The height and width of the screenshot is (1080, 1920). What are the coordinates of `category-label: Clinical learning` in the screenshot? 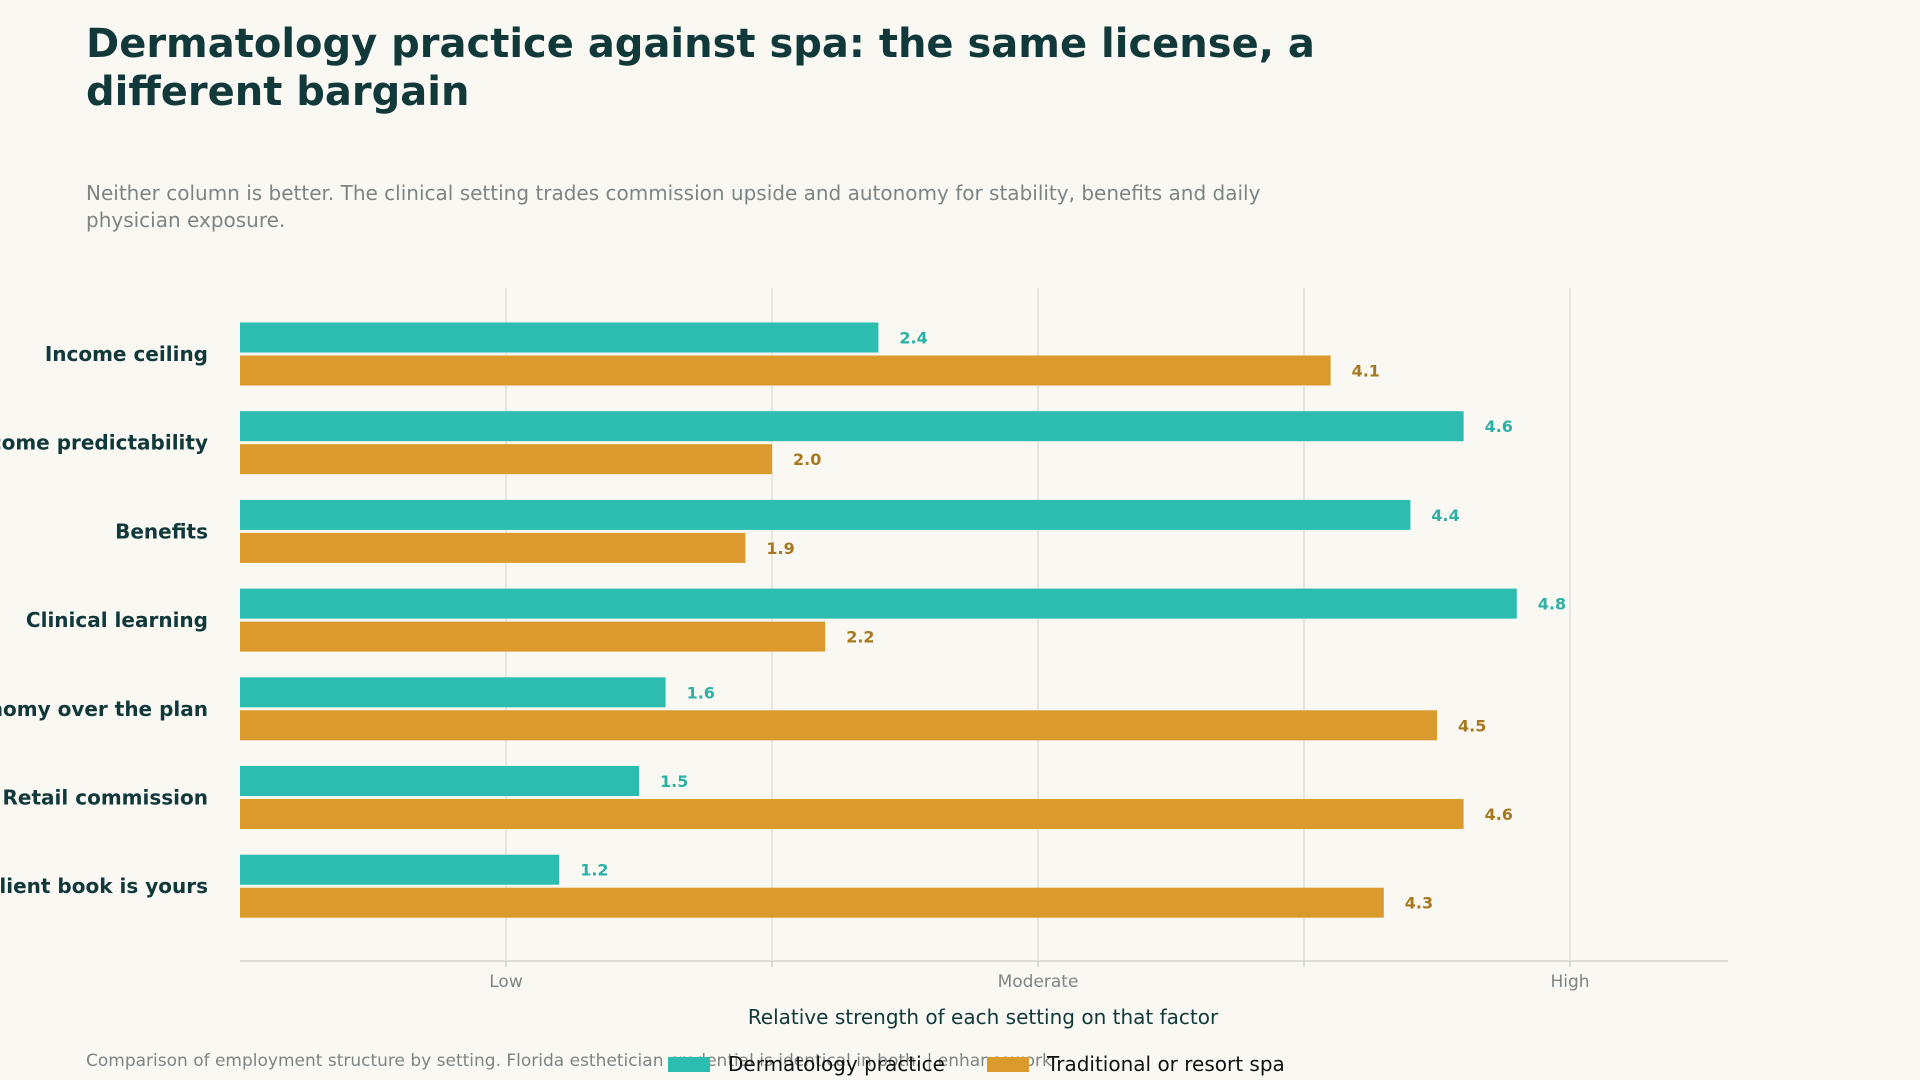 It's located at (117, 620).